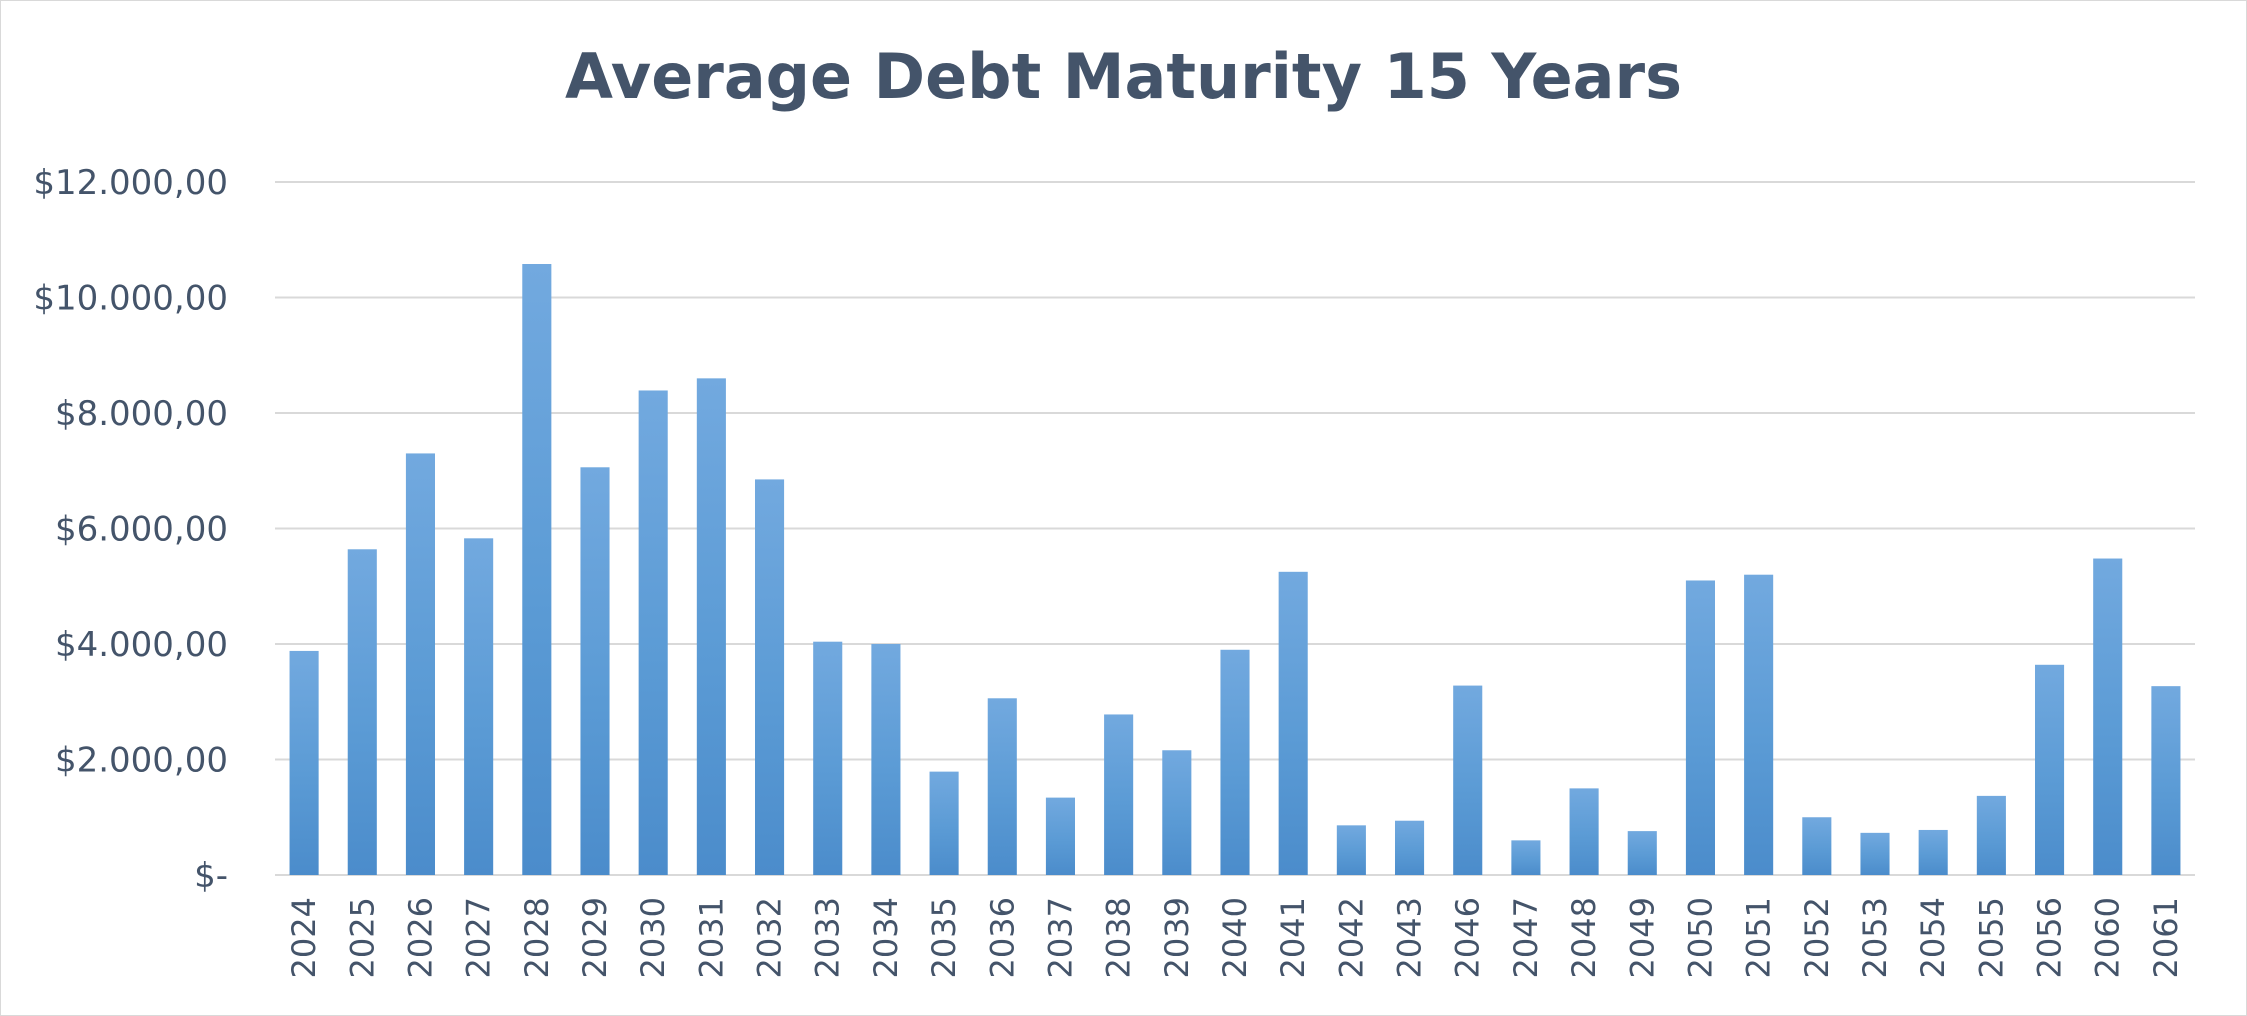 This screenshot has height=1016, width=2247. What do you see at coordinates (1526, 937) in the screenshot?
I see `x-tick-label: 2047` at bounding box center [1526, 937].